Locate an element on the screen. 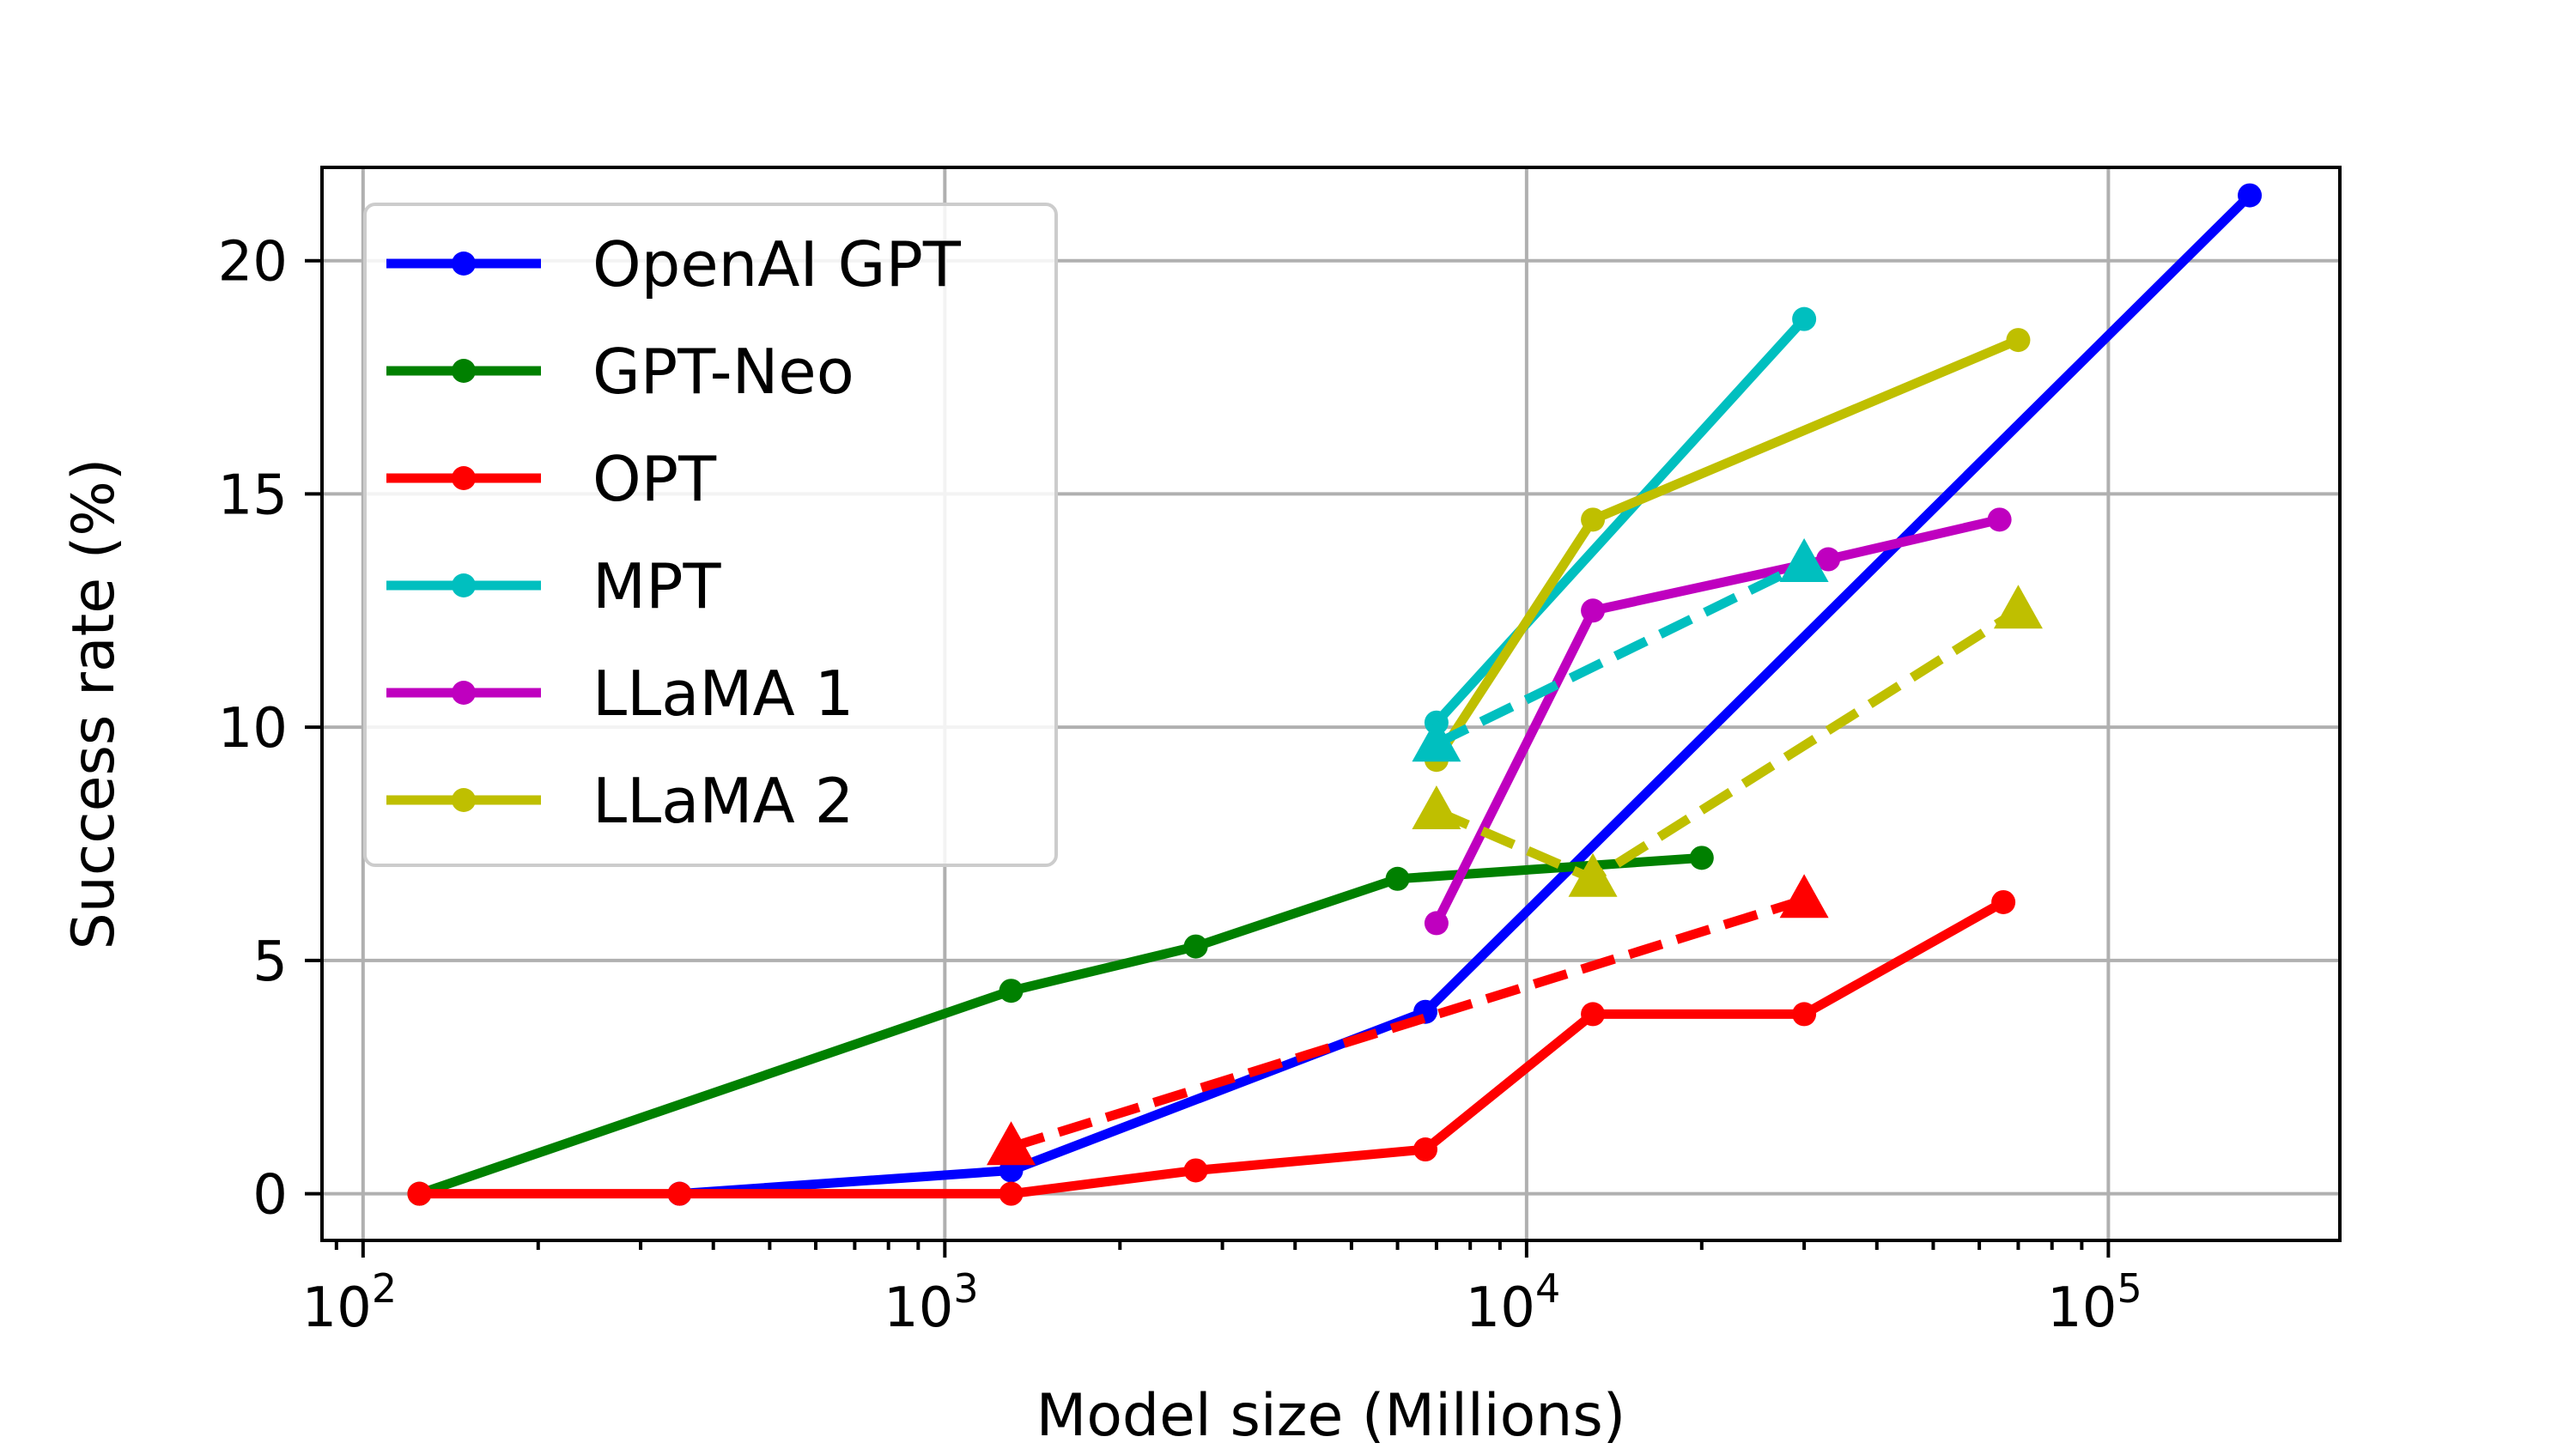 The height and width of the screenshot is (1449, 2576). x-tick-label: 10² is located at coordinates (349, 1302).